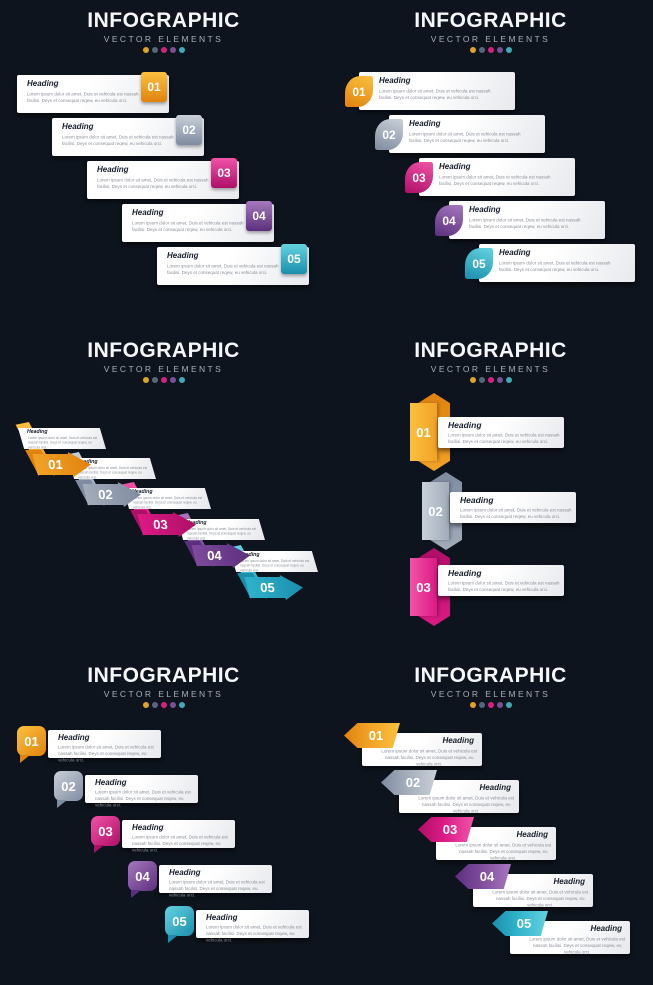  What do you see at coordinates (409, 782) in the screenshot?
I see `left-arrow-badge: 02` at bounding box center [409, 782].